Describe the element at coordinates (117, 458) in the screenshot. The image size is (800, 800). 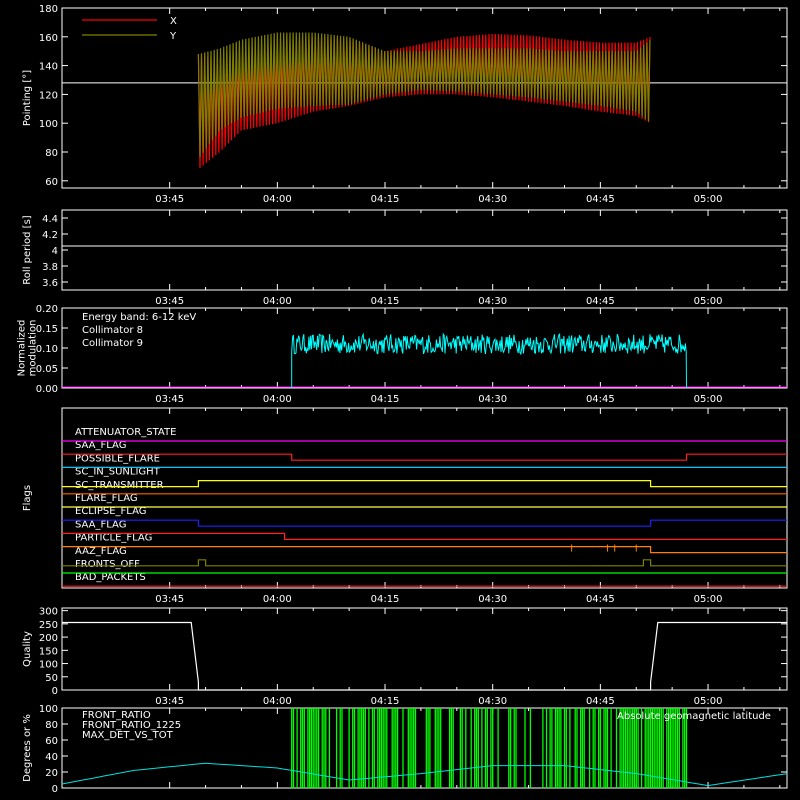
I see `flag-label: POSSIBLE_FLARE` at that location.